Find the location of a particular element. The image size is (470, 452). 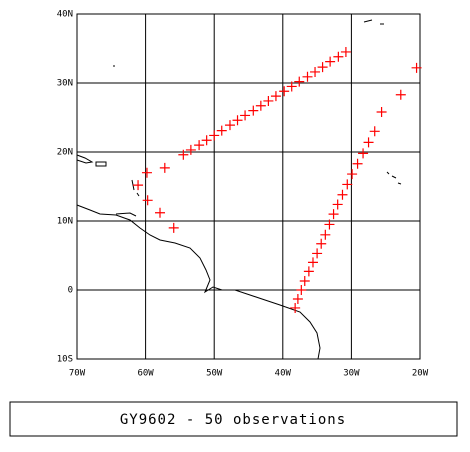

y-tick-label: 10N is located at coordinates (65, 222).